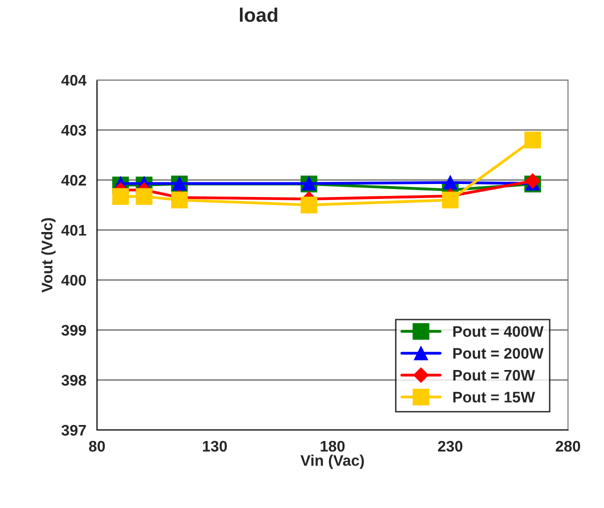 This screenshot has width=604, height=508. I want to click on x-tick-label: 130, so click(214, 446).